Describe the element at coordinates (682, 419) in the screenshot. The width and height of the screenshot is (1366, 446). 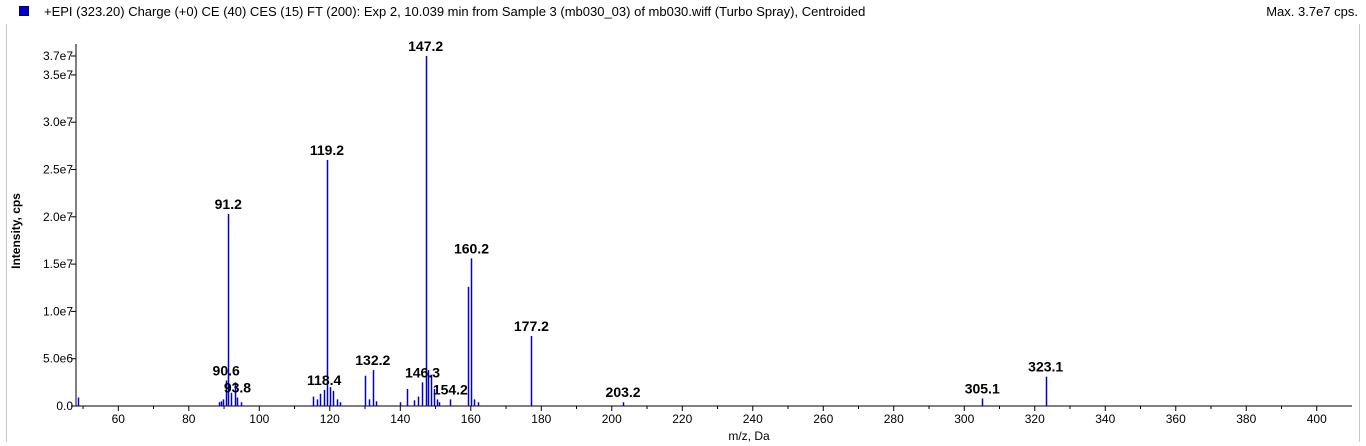
I see `x-tick-label: 220` at that location.